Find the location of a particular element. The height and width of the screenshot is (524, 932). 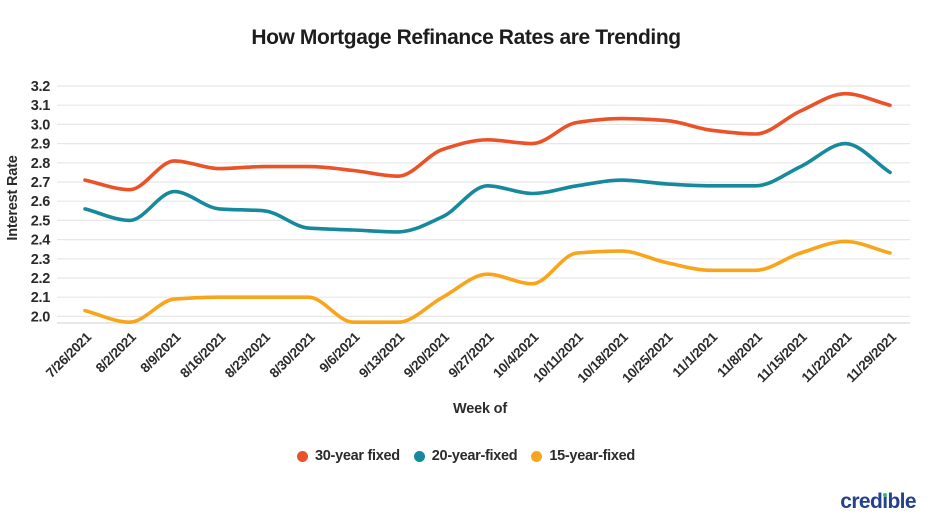

legend-item-20-year-fixed: 20-year-fixed is located at coordinates (465, 456).